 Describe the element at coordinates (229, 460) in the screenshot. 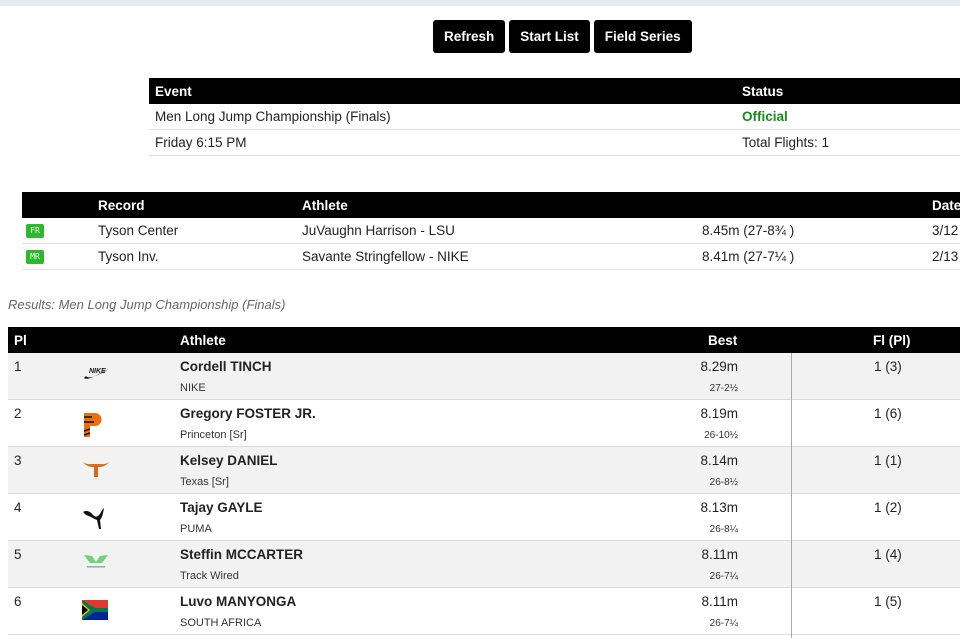

I see `athlete-name: Kelsey DANIEL` at that location.